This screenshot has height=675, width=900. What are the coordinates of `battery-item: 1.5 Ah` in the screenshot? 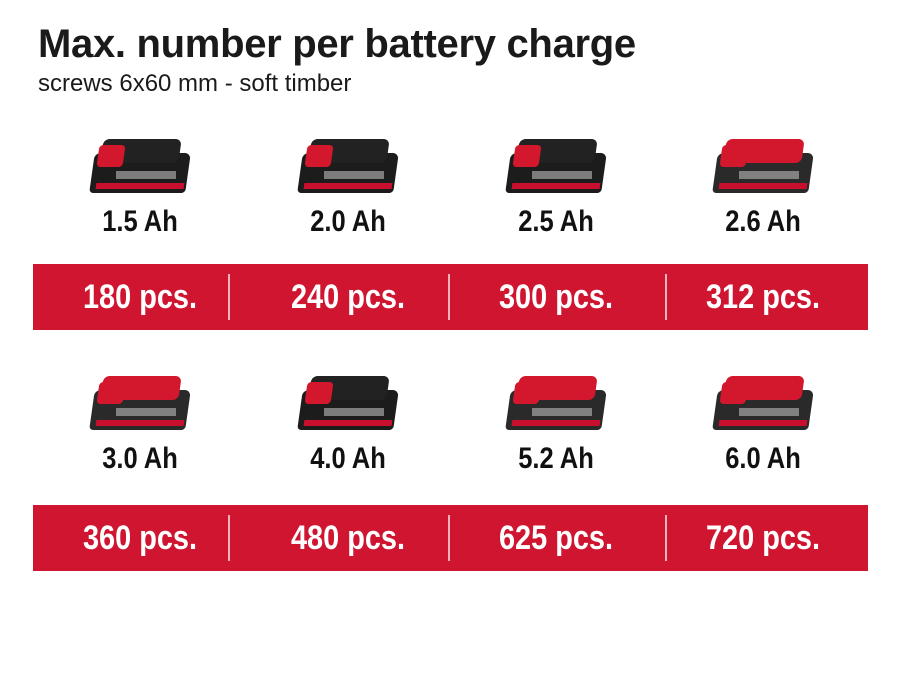 It's located at (140, 187).